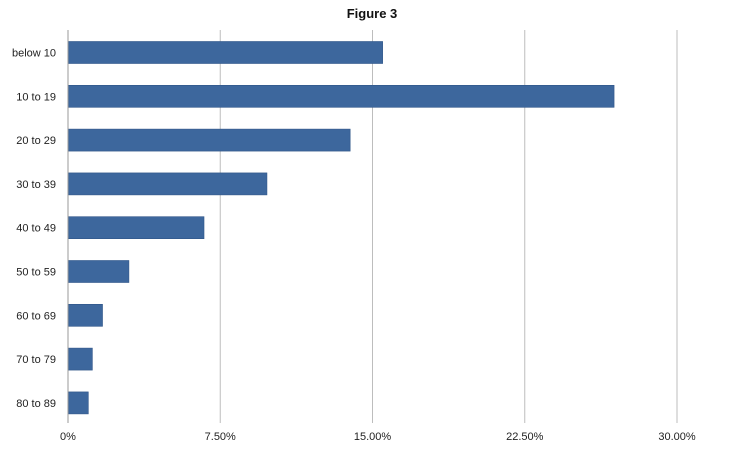  What do you see at coordinates (36, 360) in the screenshot?
I see `category-label: 70 to 79` at bounding box center [36, 360].